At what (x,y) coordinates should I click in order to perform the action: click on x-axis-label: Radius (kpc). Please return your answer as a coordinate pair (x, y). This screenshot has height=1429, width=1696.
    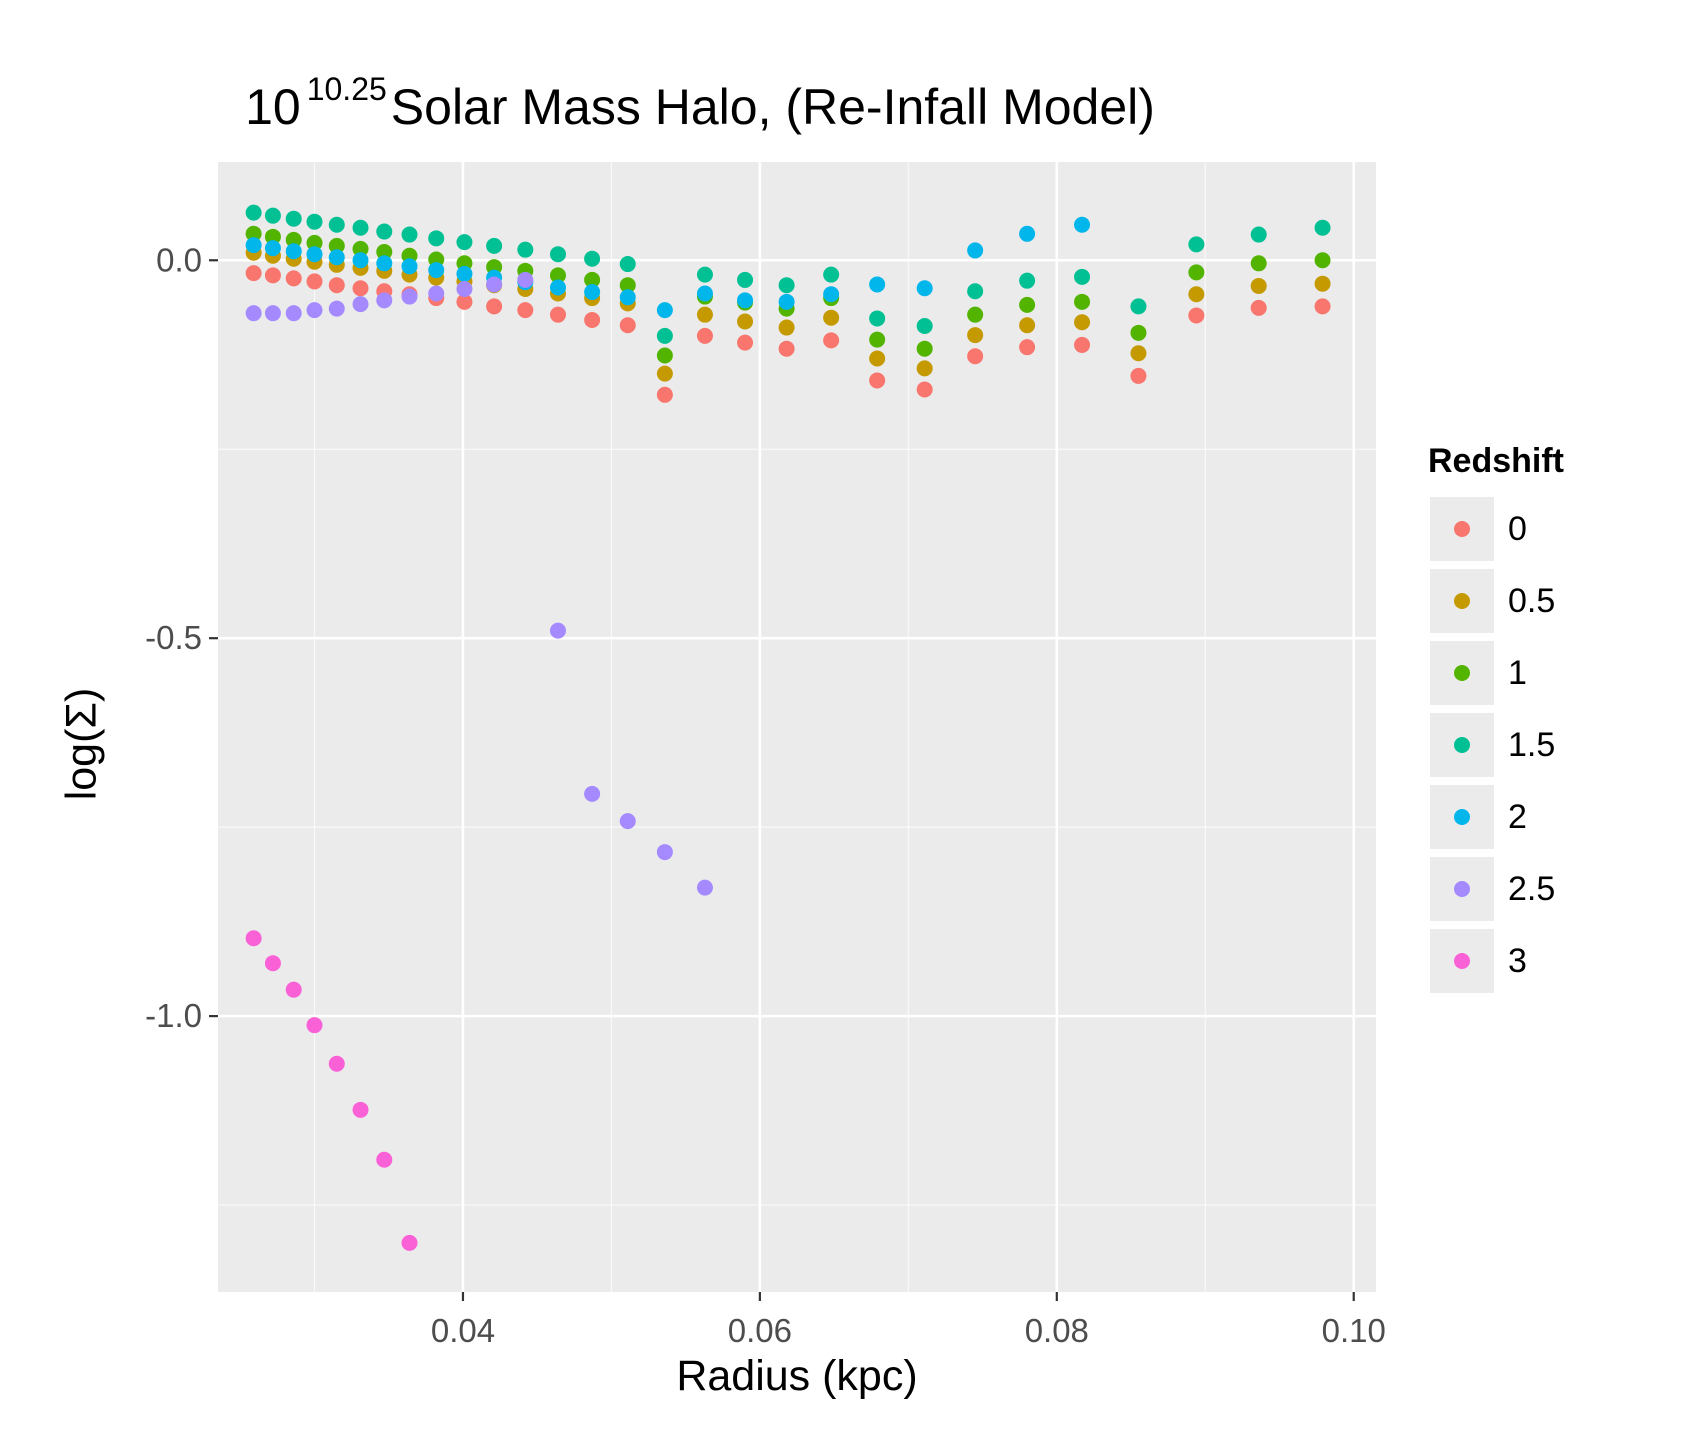
    Looking at the image, I should click on (797, 1376).